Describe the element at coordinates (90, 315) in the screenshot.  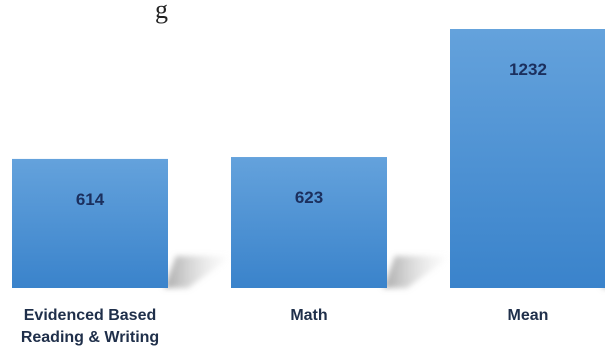
I see `category-label-line: Evidenced Based` at that location.